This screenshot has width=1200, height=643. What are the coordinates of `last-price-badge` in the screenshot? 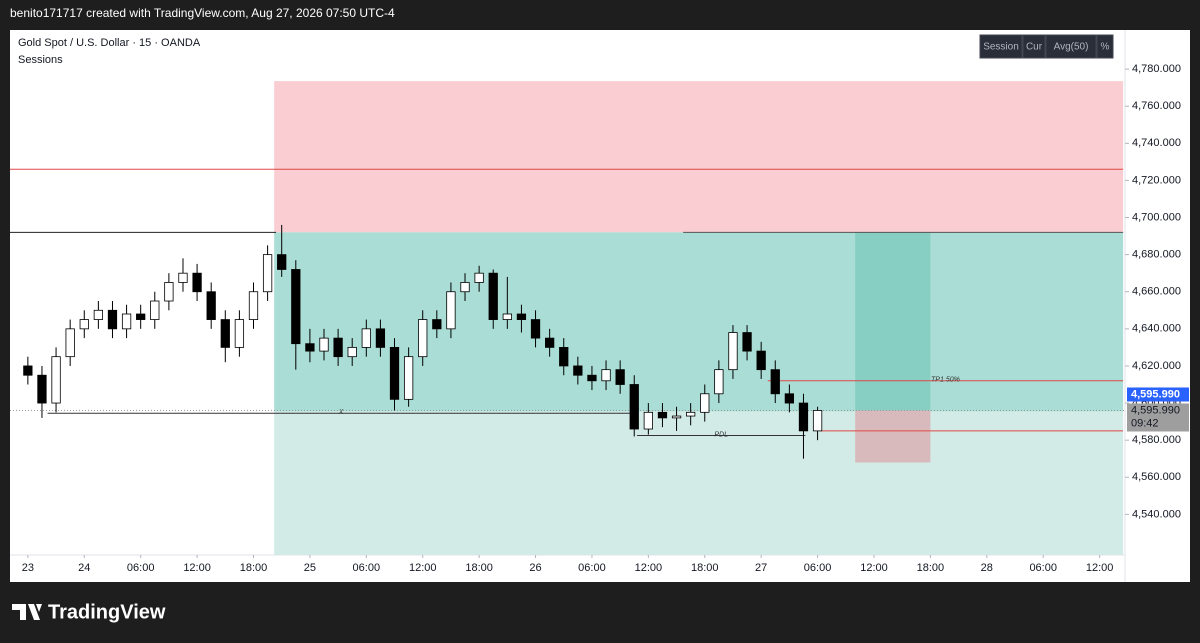 It's located at (1158, 417).